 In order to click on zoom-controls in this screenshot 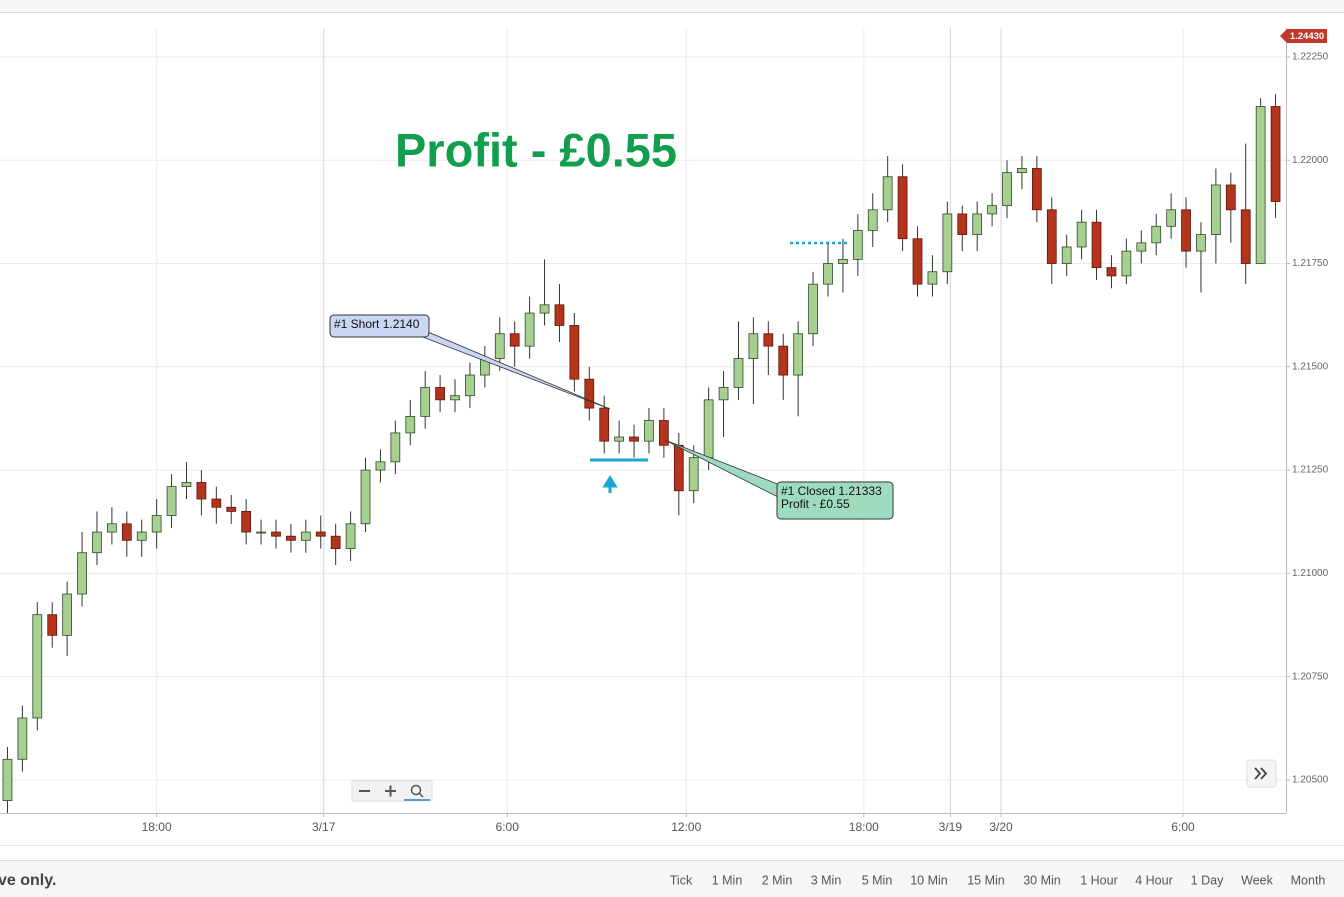, I will do `click(392, 791)`.